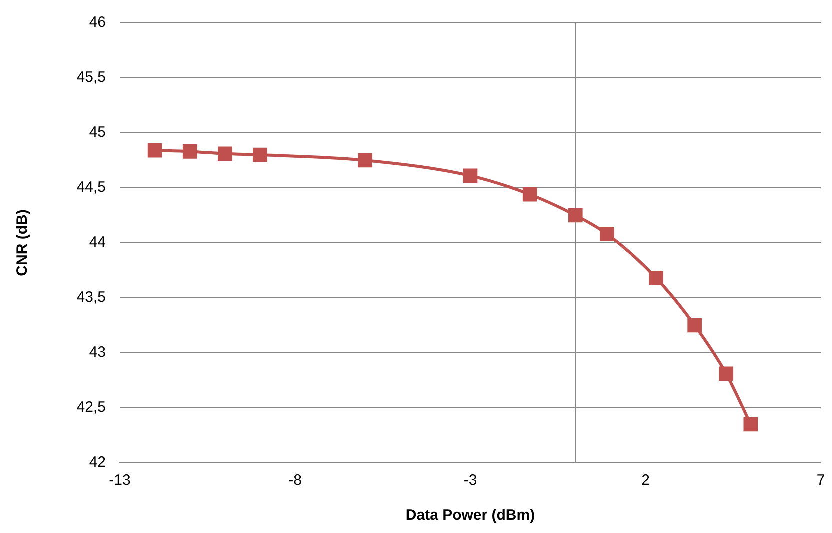 The image size is (832, 533). What do you see at coordinates (97, 23) in the screenshot?
I see `y-tick-label: 46` at bounding box center [97, 23].